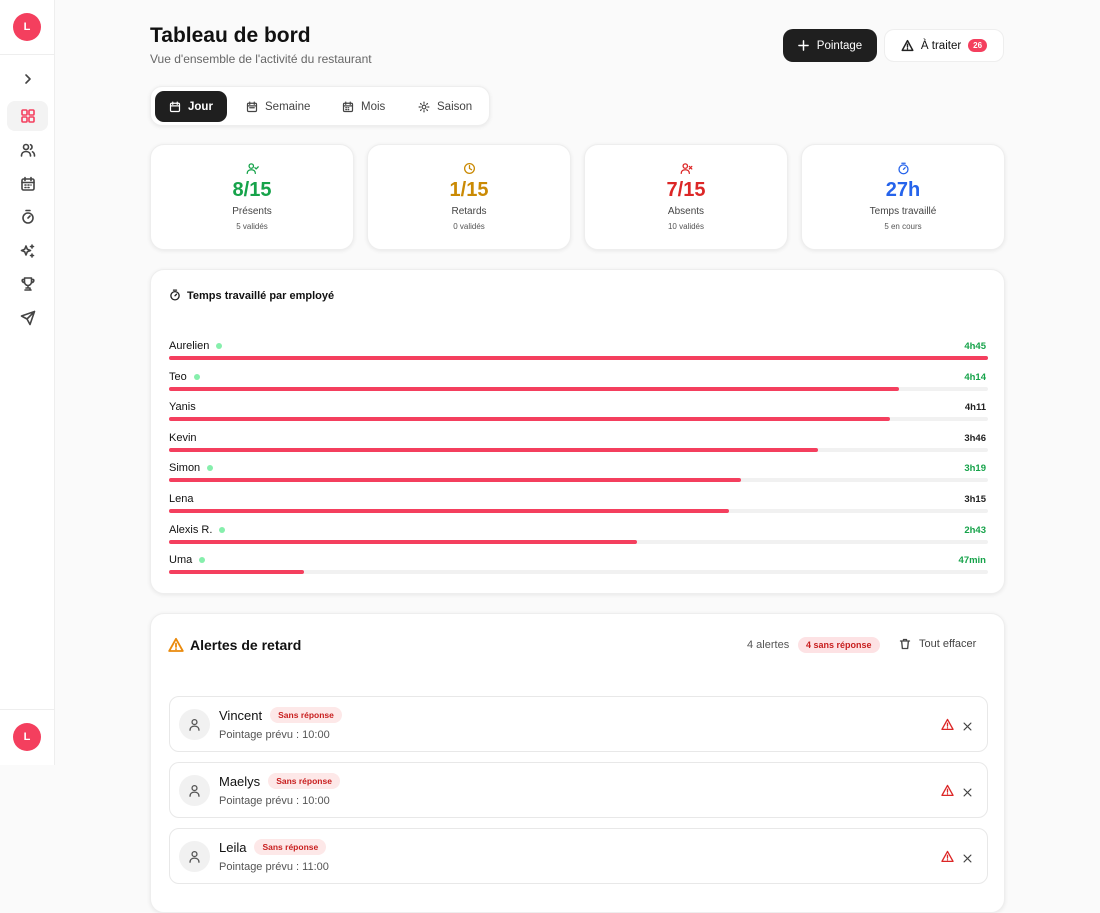 This screenshot has height=913, width=1100. I want to click on employee-name: Uma, so click(181, 560).